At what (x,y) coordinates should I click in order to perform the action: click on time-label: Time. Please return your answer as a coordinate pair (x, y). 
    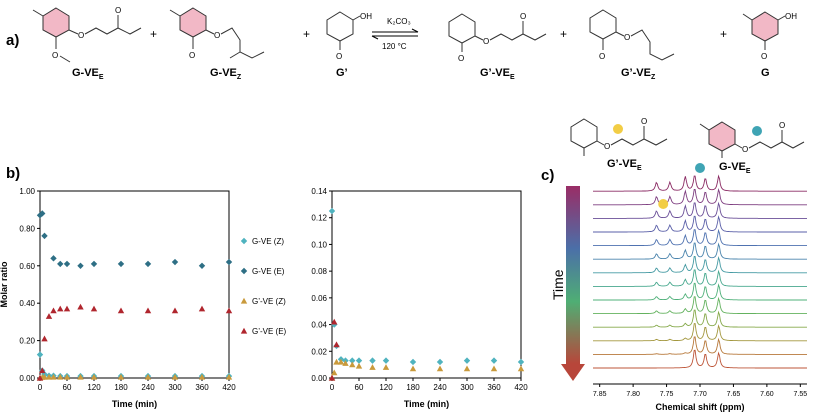
    Looking at the image, I should click on (558, 284).